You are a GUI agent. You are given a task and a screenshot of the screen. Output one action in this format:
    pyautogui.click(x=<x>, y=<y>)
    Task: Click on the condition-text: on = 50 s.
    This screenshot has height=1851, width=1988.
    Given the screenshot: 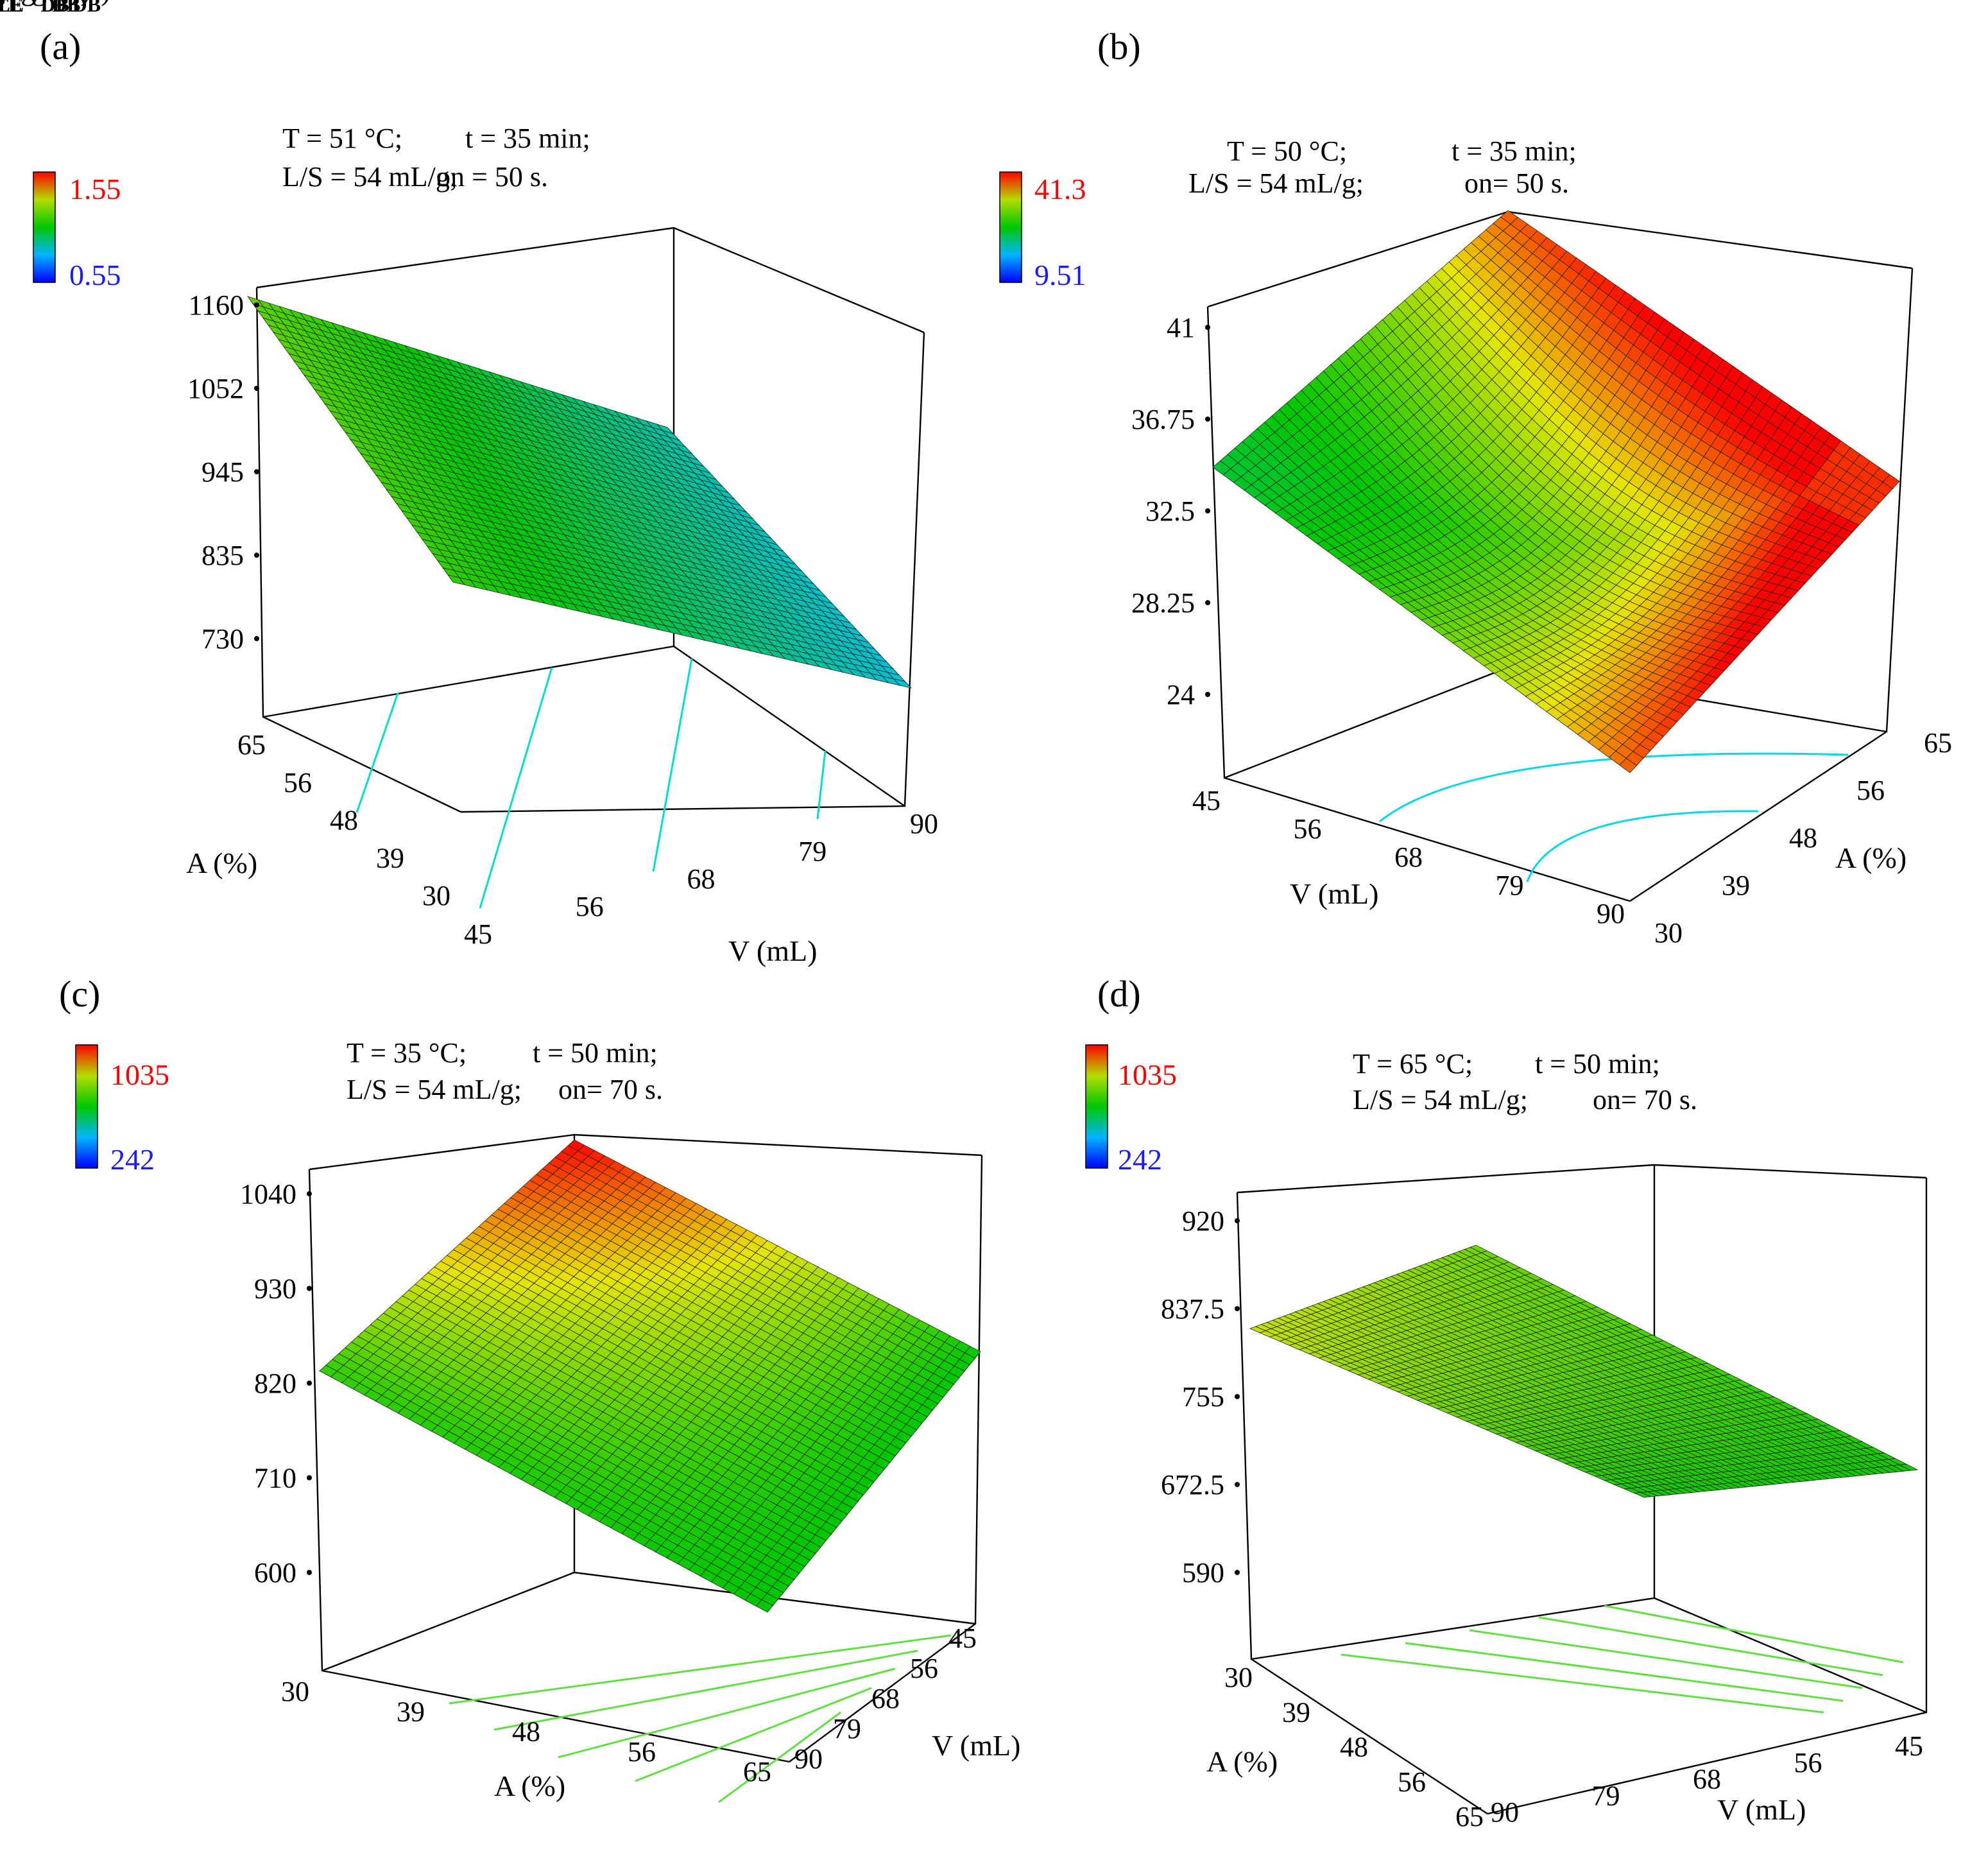 What is the action you would take?
    pyautogui.click(x=492, y=177)
    